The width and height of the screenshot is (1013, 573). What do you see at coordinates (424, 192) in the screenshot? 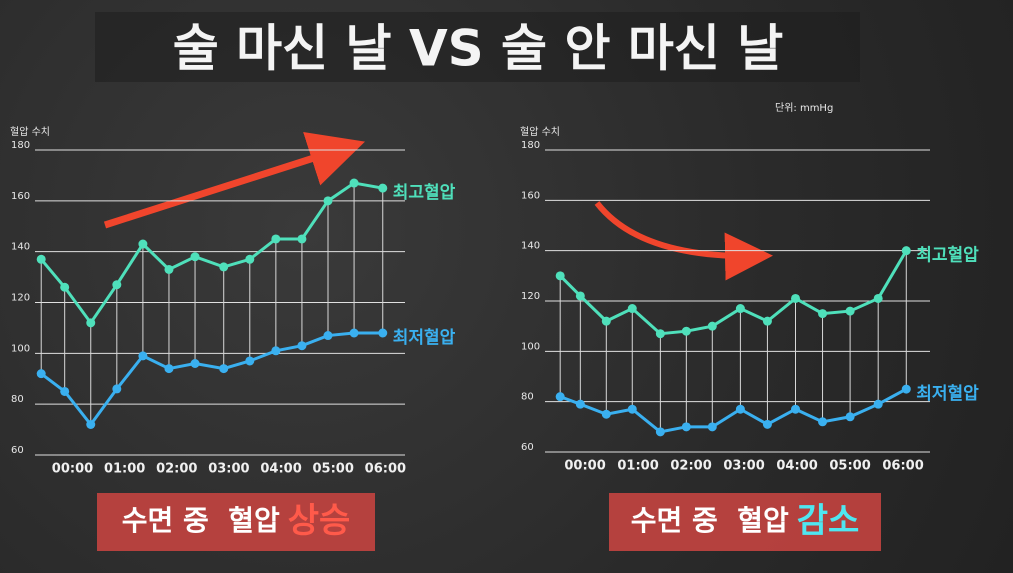
I see `legend-label: 최고혈압` at bounding box center [424, 192].